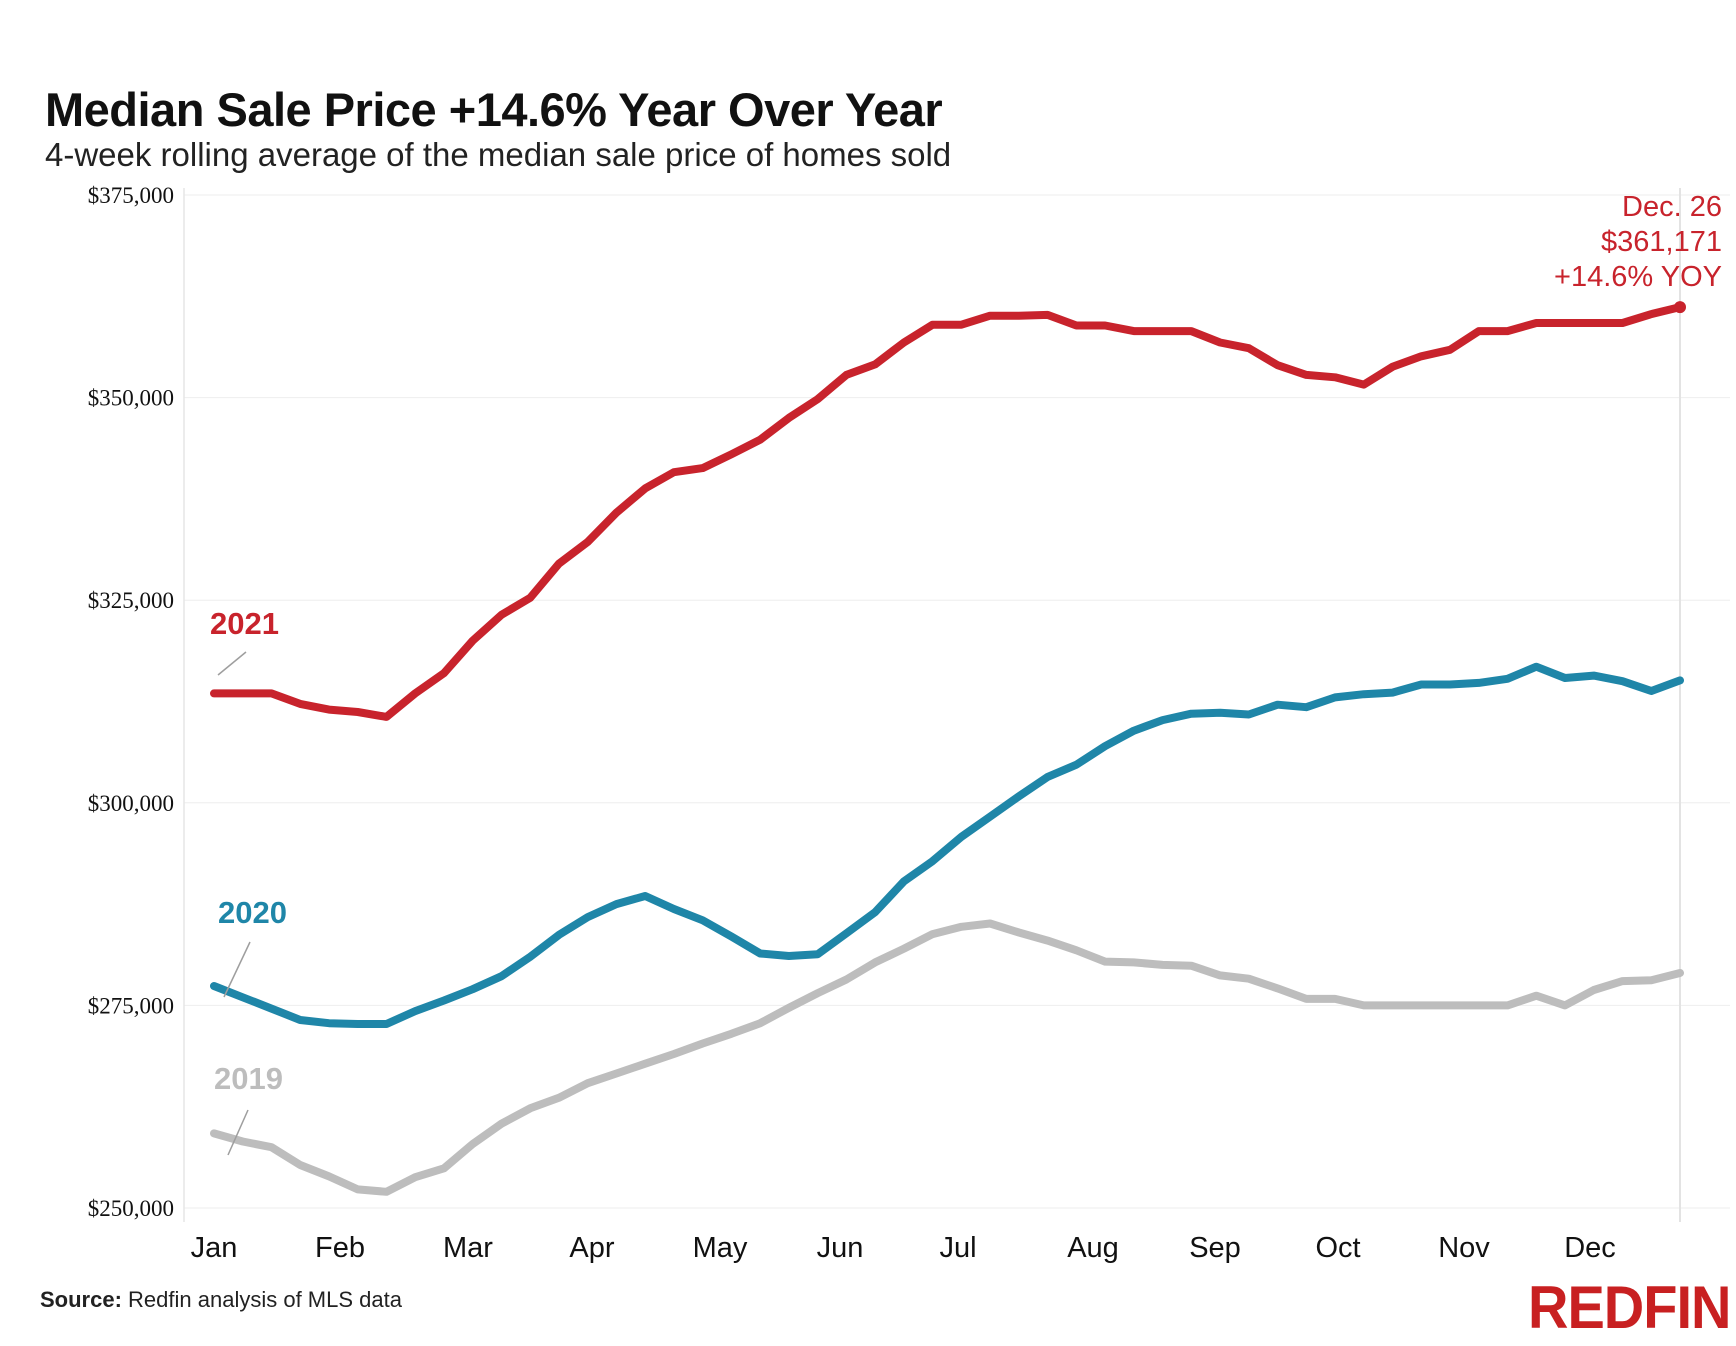 The width and height of the screenshot is (1736, 1346). Describe the element at coordinates (1337, 1248) in the screenshot. I see `x-tick-label: Oct` at that location.